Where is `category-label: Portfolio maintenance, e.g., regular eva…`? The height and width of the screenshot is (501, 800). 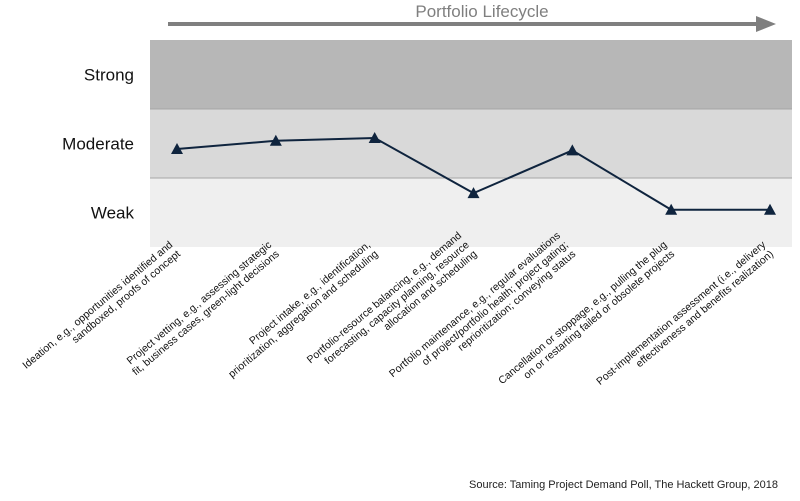
category-label: Portfolio maintenance, e.g., regular eva… is located at coordinates (482, 305).